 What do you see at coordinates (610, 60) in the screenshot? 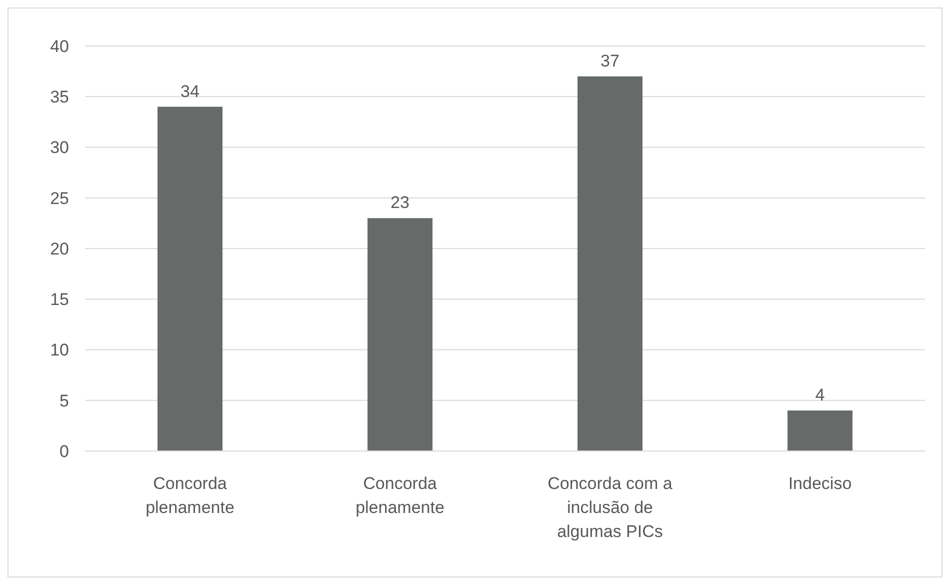
I see `data-label: 37` at bounding box center [610, 60].